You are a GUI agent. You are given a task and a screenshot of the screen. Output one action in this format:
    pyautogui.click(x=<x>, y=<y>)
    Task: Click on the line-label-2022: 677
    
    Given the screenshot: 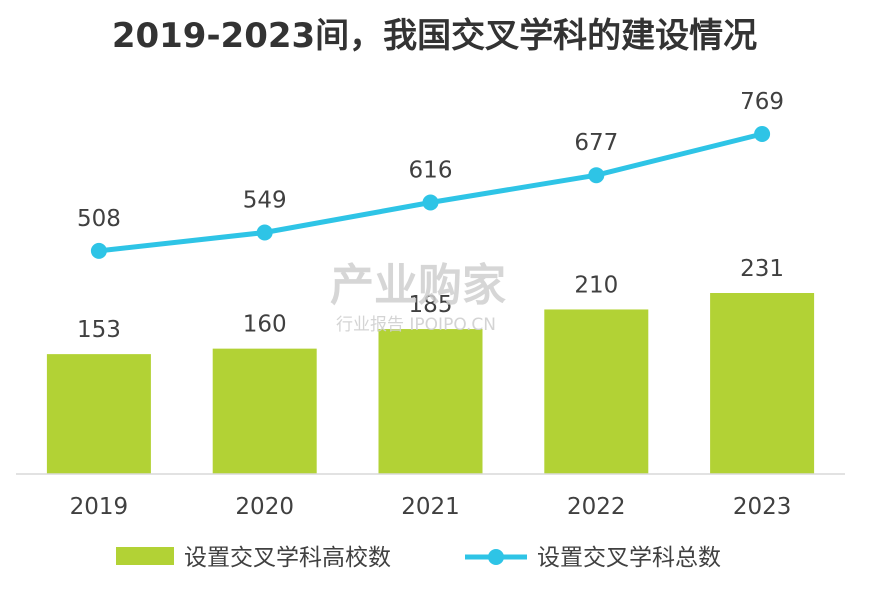 What is the action you would take?
    pyautogui.click(x=596, y=143)
    